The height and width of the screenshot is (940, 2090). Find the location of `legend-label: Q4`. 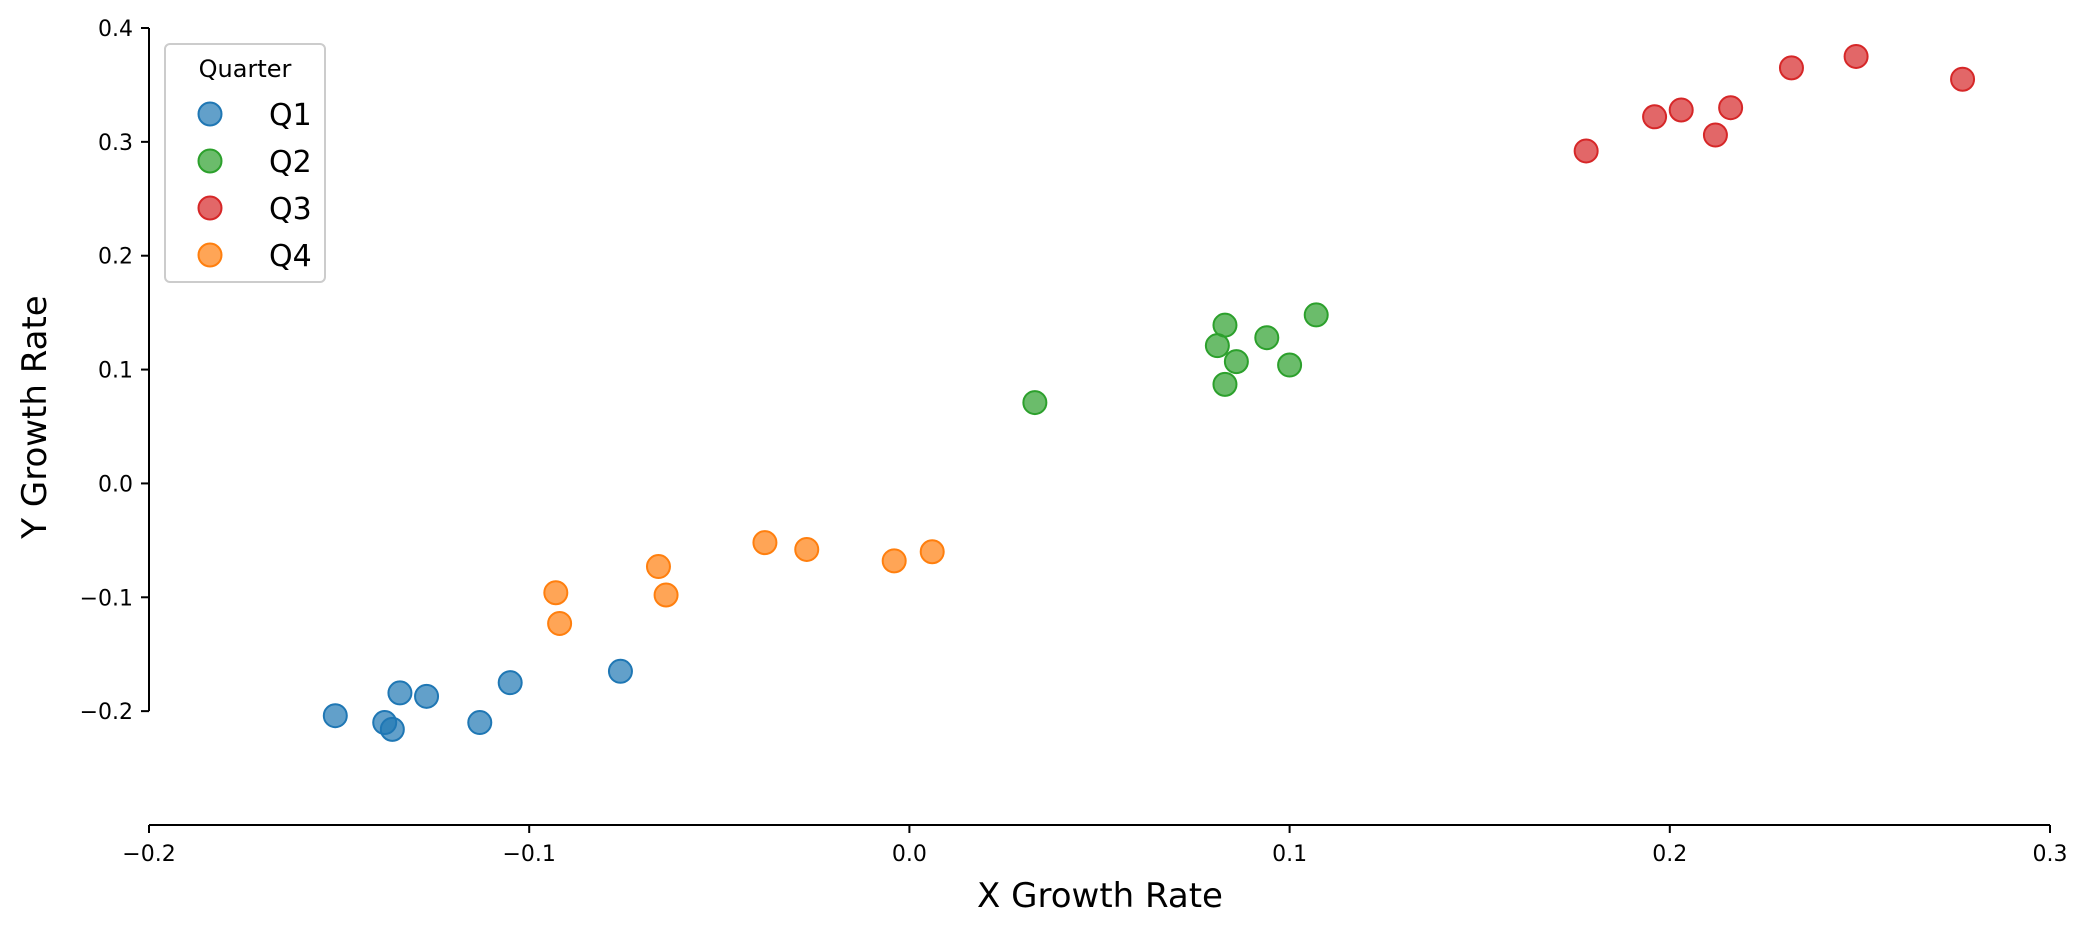

legend-label: Q4 is located at coordinates (290, 256).